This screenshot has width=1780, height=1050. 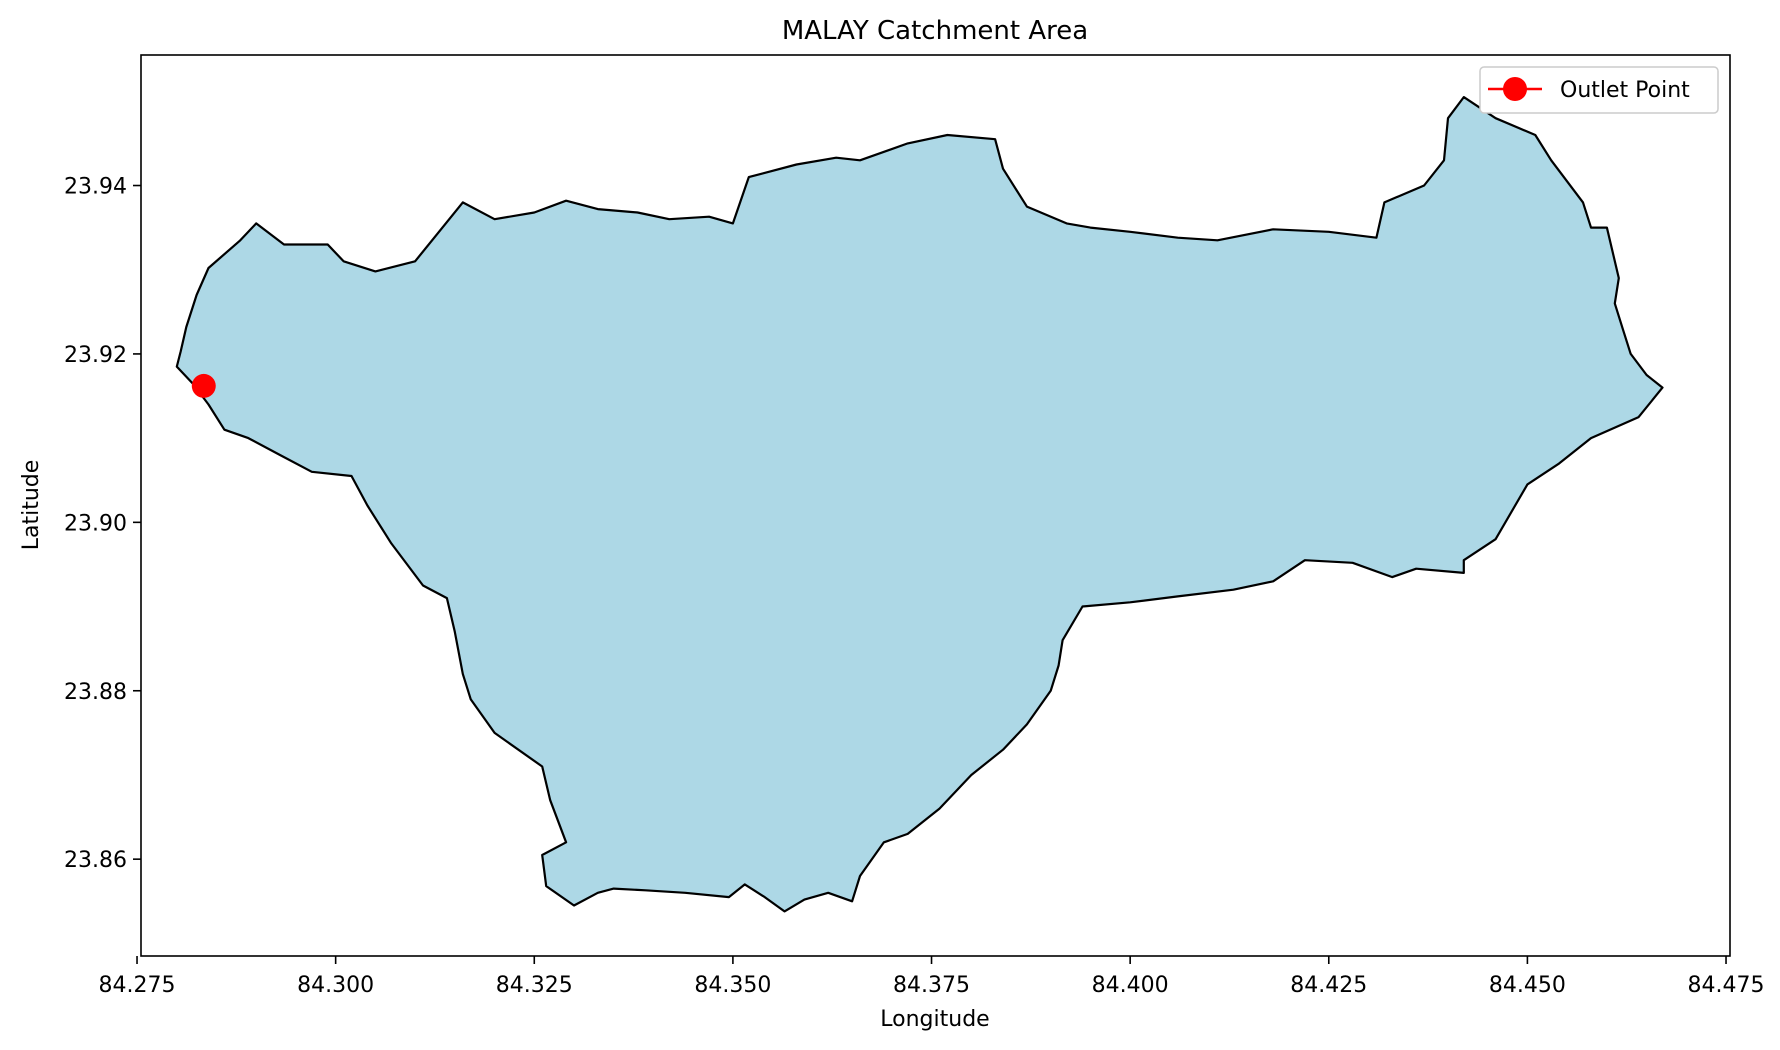 What do you see at coordinates (732, 985) in the screenshot?
I see `x-tick-label: 84.350` at bounding box center [732, 985].